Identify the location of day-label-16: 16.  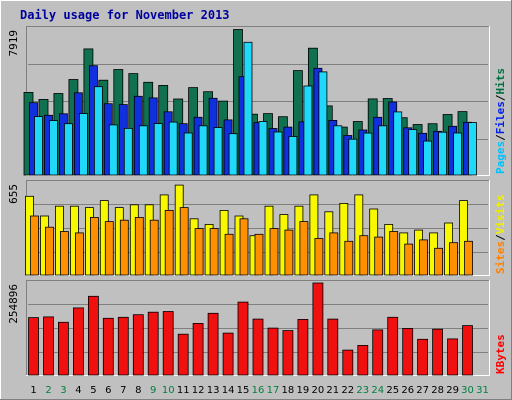
(258, 390).